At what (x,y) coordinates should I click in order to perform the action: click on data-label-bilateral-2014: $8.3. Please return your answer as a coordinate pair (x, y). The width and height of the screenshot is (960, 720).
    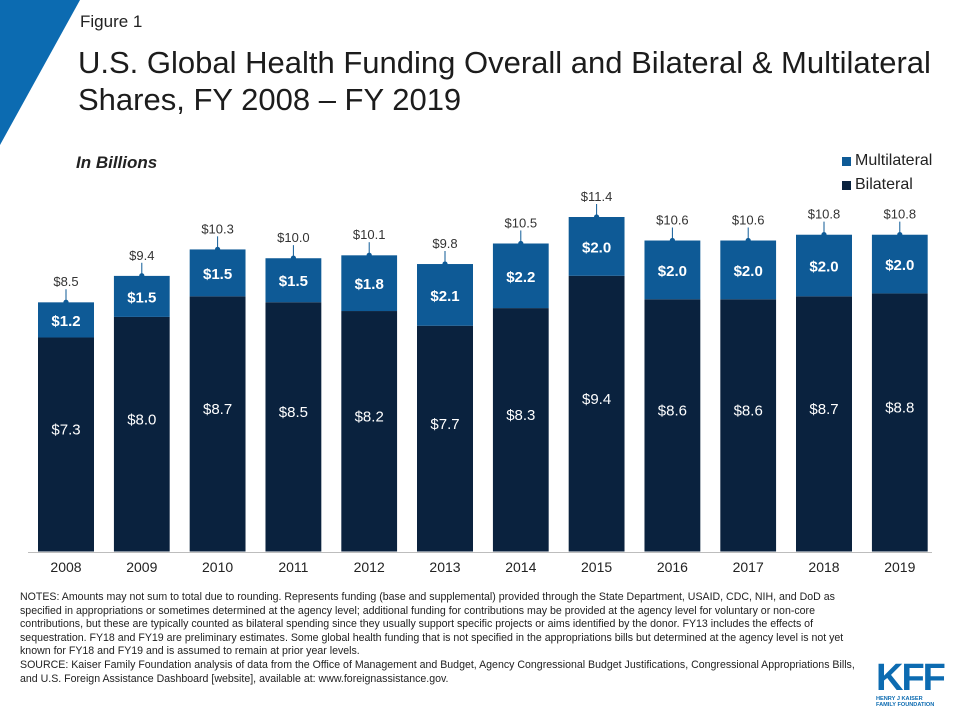
    Looking at the image, I should click on (520, 415).